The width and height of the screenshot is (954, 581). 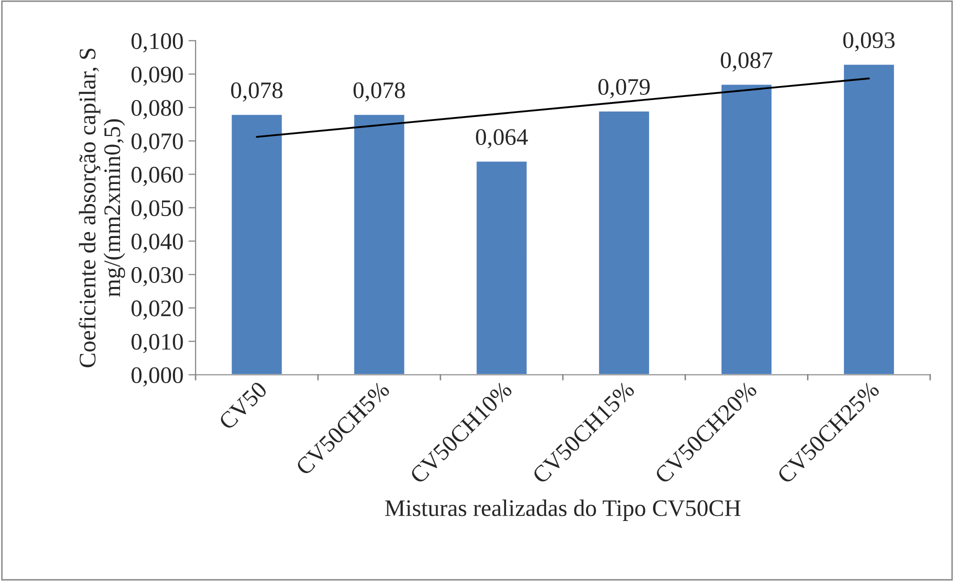 I want to click on y-tick-label: 0,030, so click(x=157, y=276).